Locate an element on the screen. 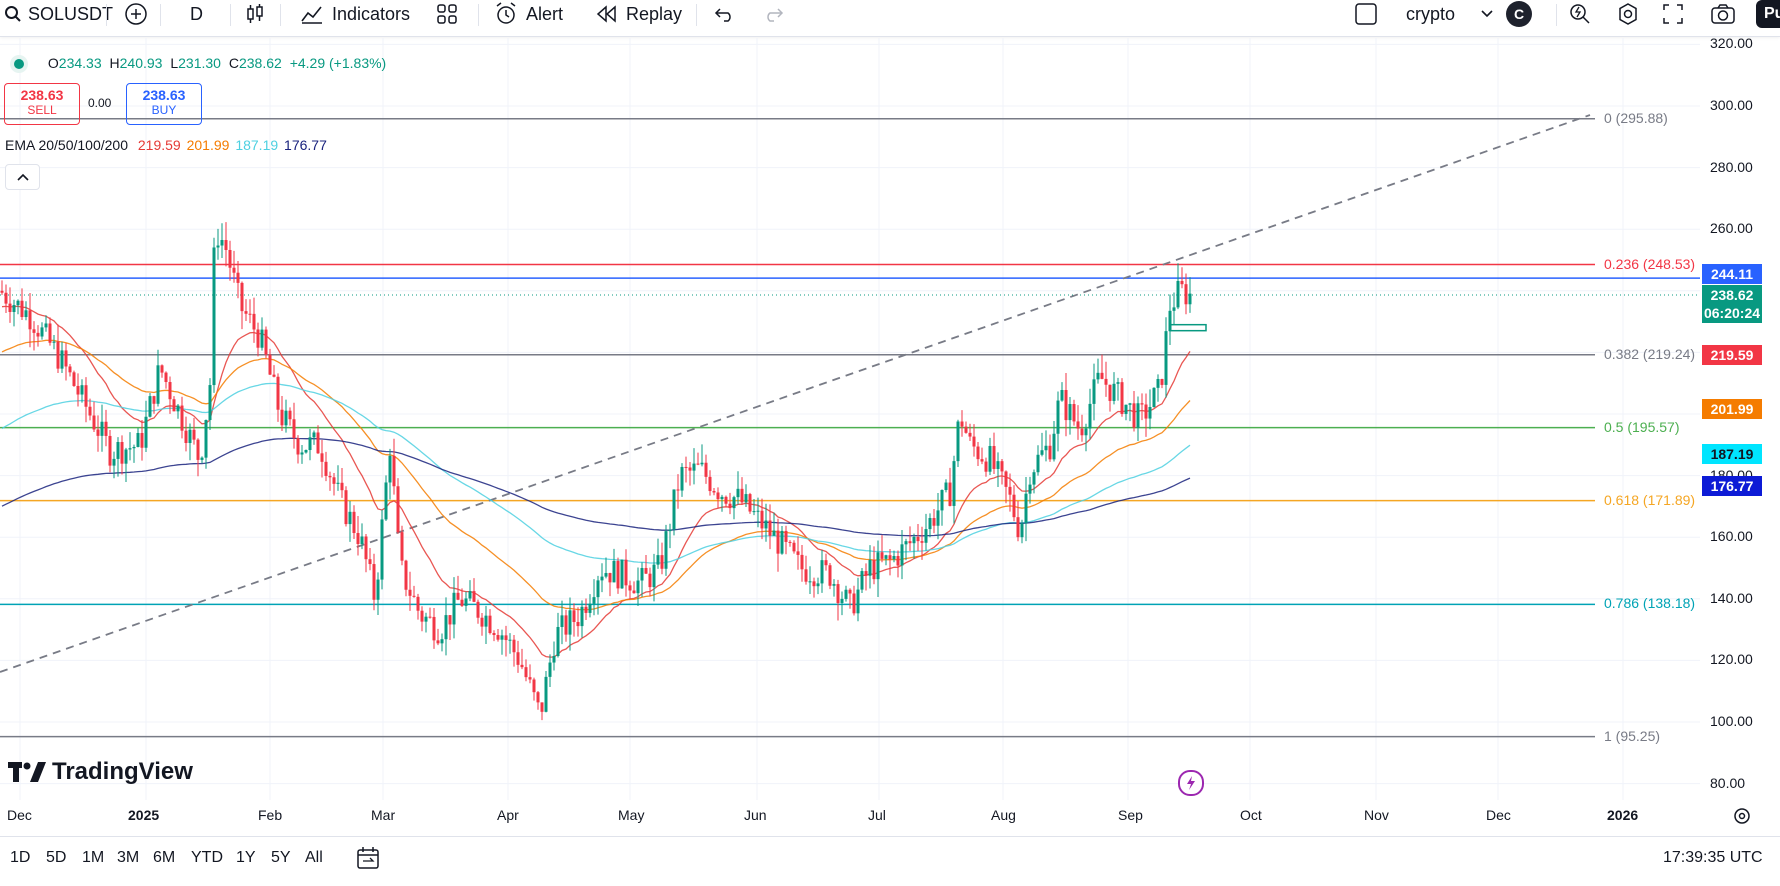 Image resolution: width=1780 pixels, height=886 pixels. collapse-legend-button is located at coordinates (22, 177).